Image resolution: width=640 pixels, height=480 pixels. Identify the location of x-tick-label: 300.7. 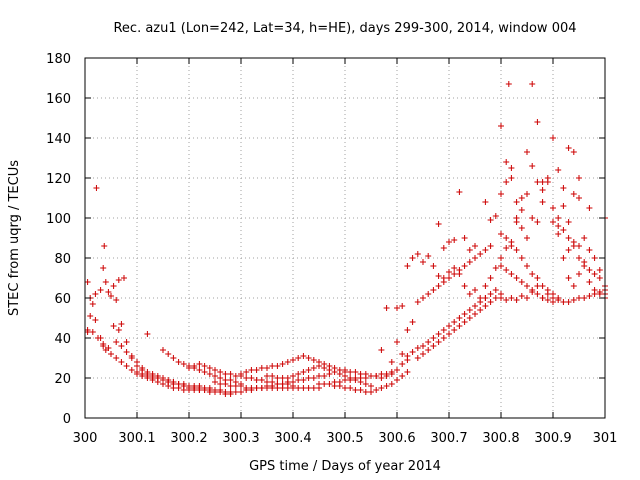
(448, 438).